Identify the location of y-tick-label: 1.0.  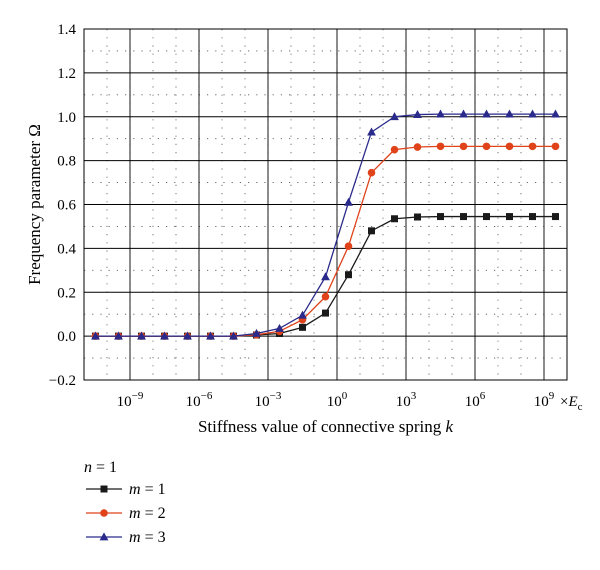
(66, 118).